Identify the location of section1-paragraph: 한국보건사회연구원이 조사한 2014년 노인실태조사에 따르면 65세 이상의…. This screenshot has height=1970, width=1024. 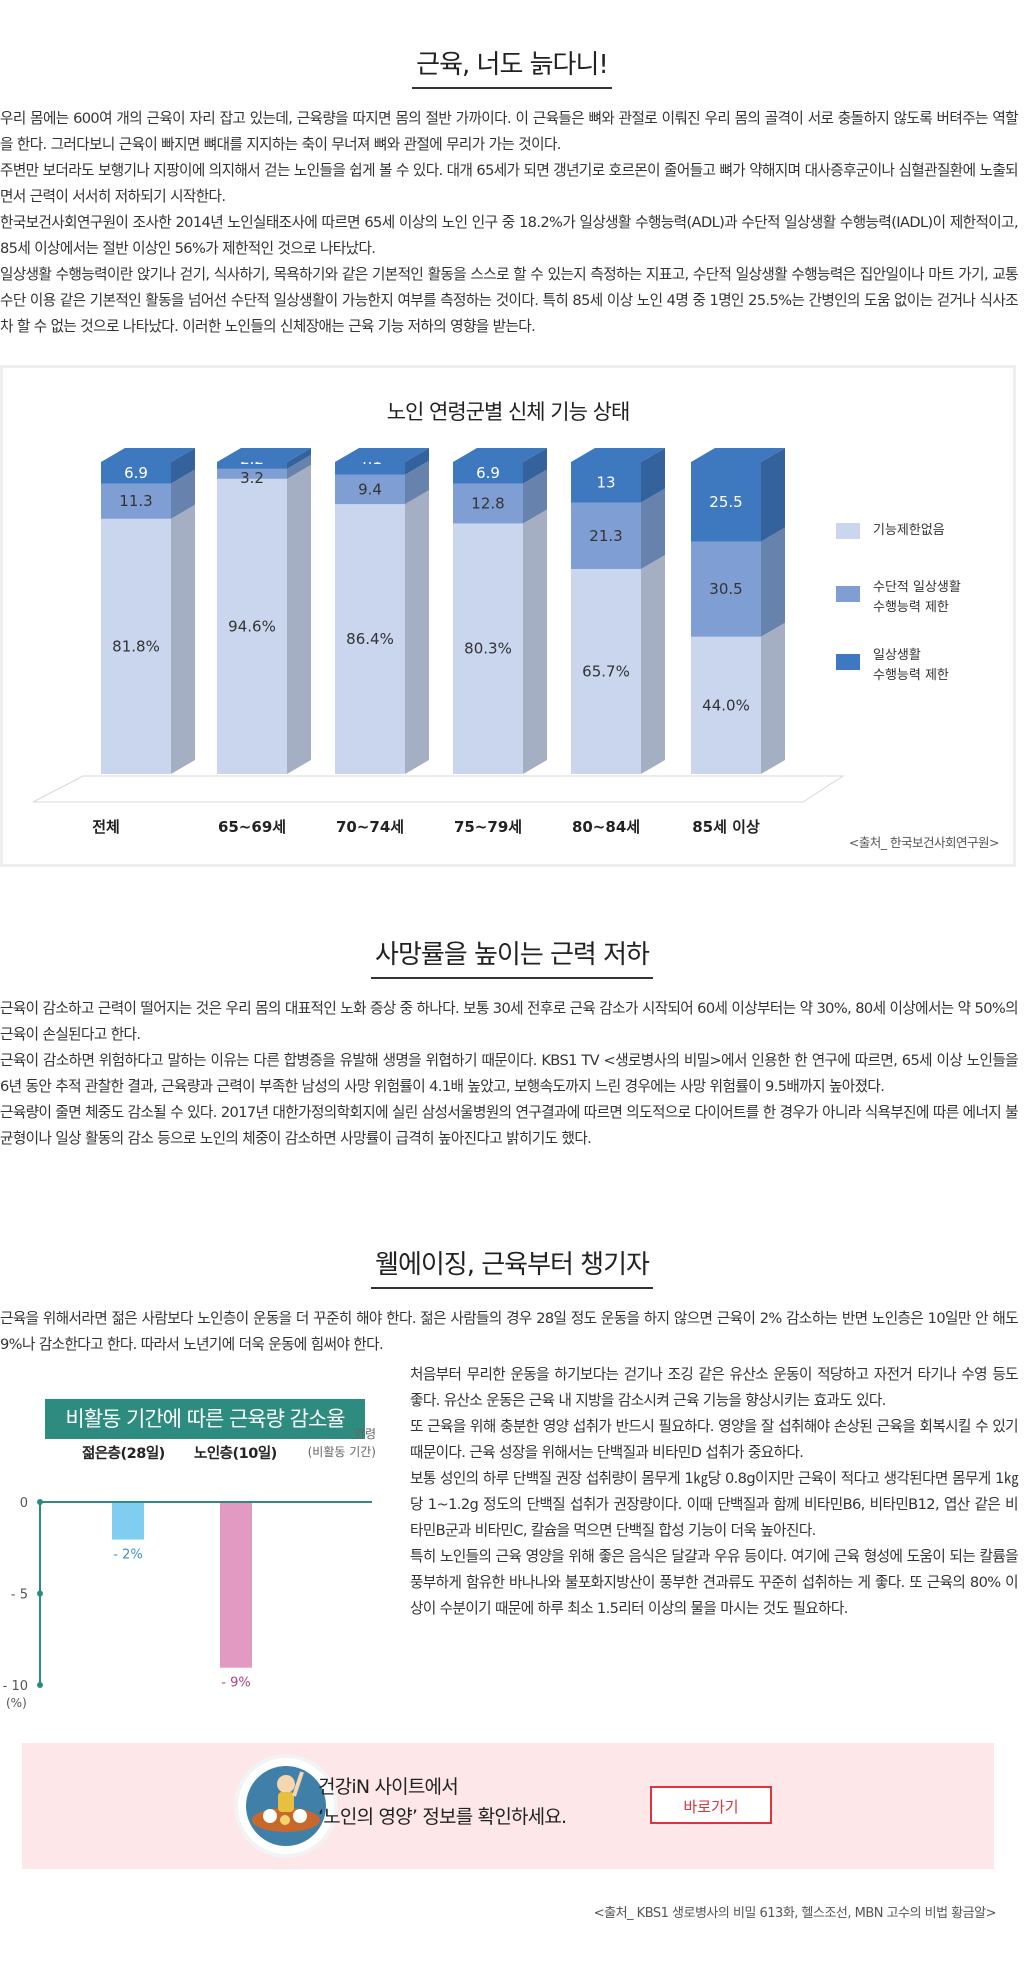
(509, 235).